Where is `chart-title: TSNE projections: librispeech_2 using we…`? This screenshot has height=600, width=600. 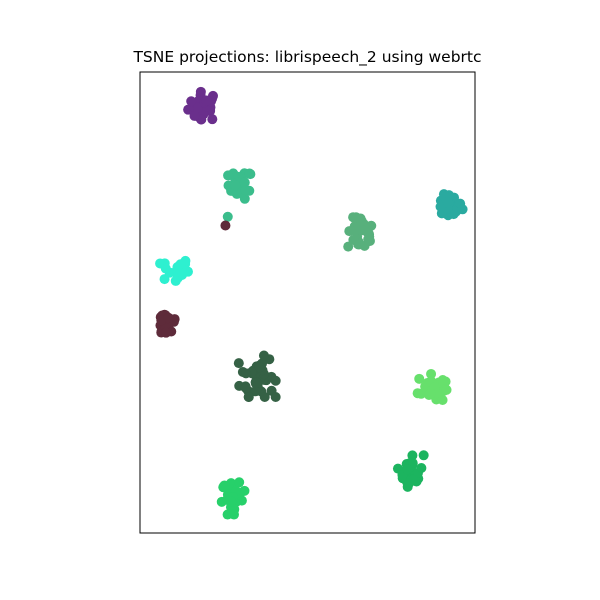 chart-title: TSNE projections: librispeech_2 using we… is located at coordinates (307, 57).